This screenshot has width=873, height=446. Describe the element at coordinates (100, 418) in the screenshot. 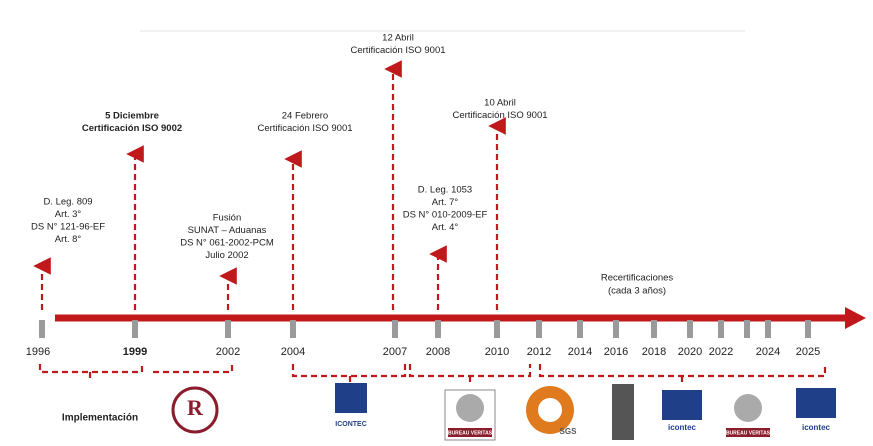

I see `implementation-label: Implementación` at that location.